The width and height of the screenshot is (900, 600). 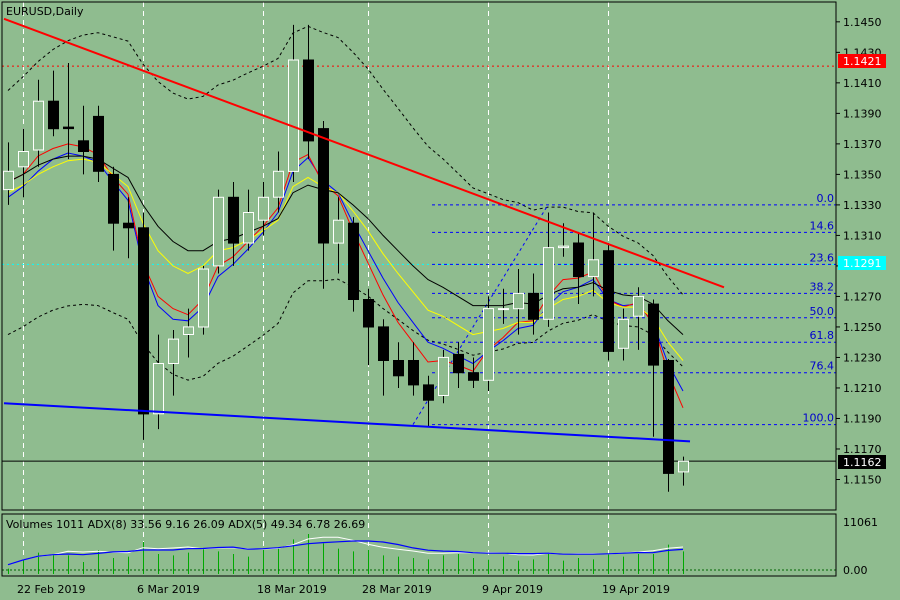 I want to click on fibonacci-label: 23.6, so click(x=822, y=257).